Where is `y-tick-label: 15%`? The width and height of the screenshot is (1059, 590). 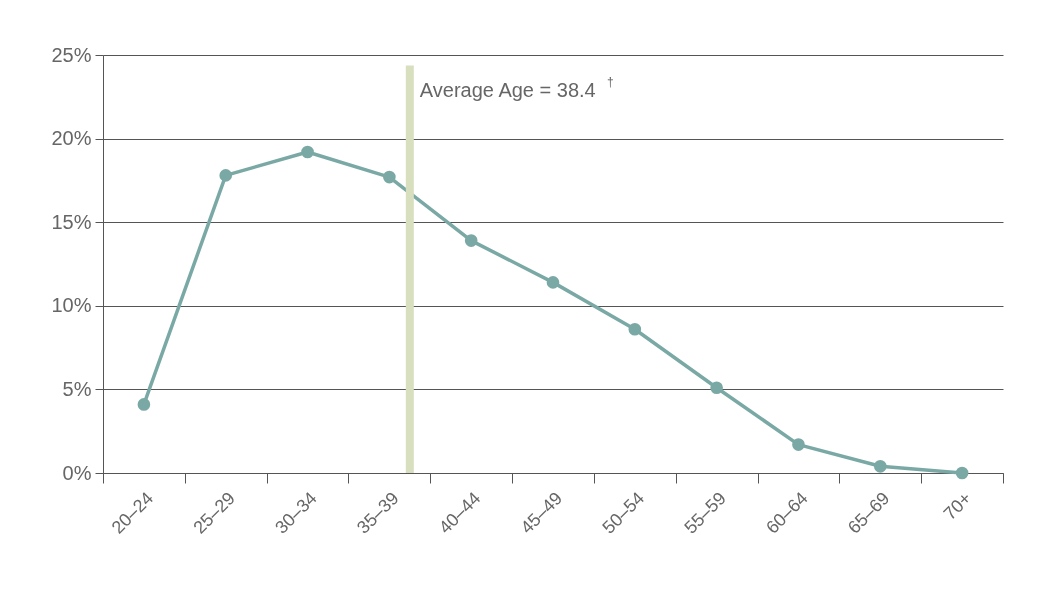 y-tick-label: 15% is located at coordinates (71, 221).